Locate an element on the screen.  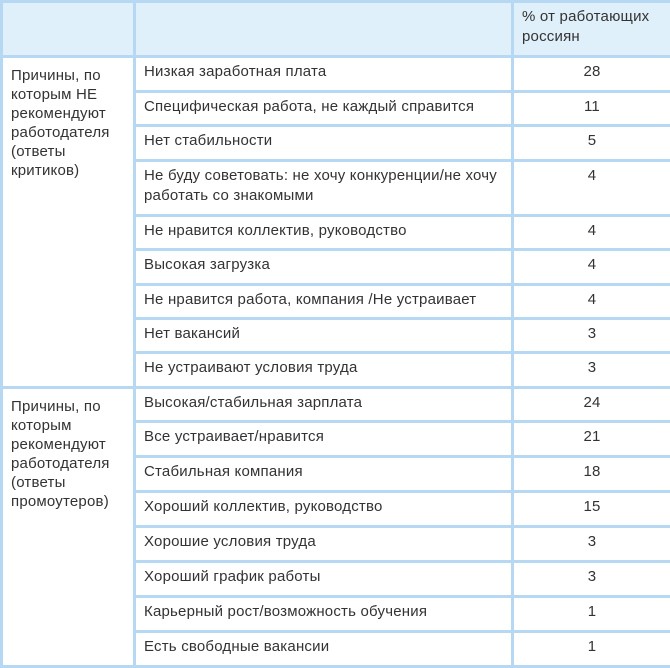
reason-cell: Все устраивает/нравится is located at coordinates (324, 439).